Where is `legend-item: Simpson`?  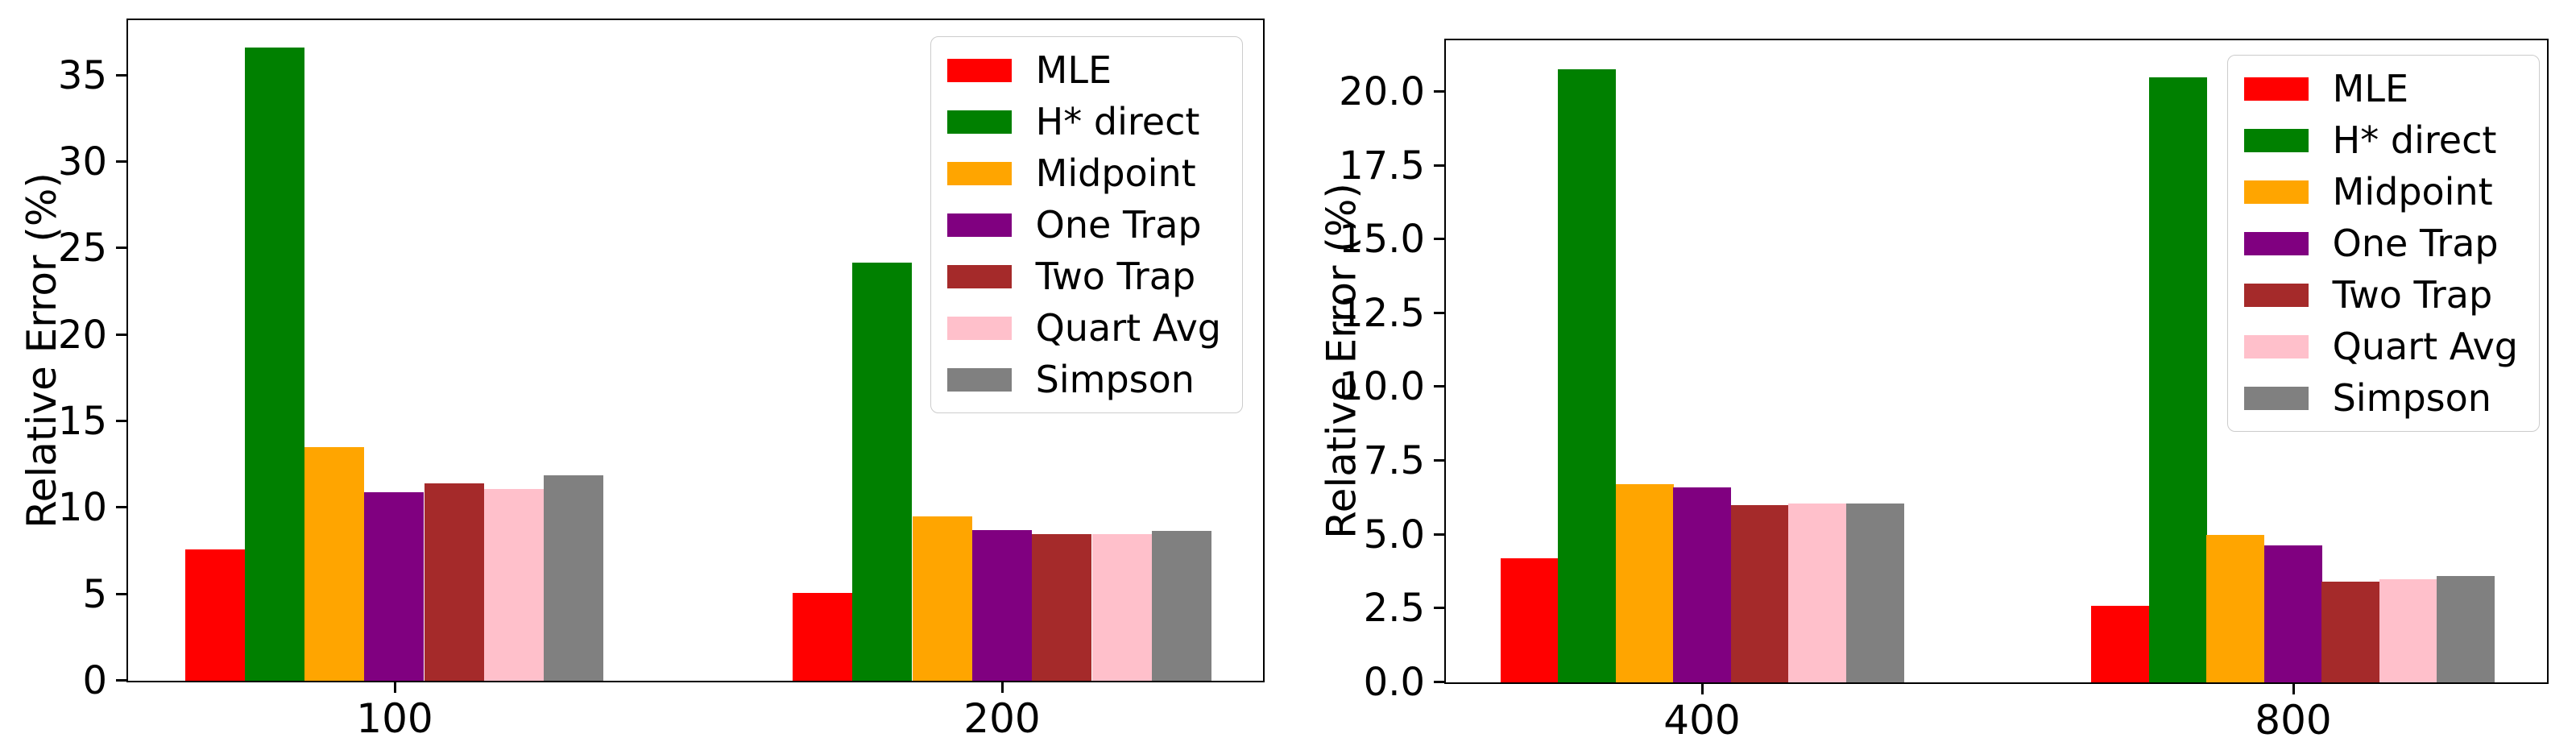 legend-item: Simpson is located at coordinates (1083, 379).